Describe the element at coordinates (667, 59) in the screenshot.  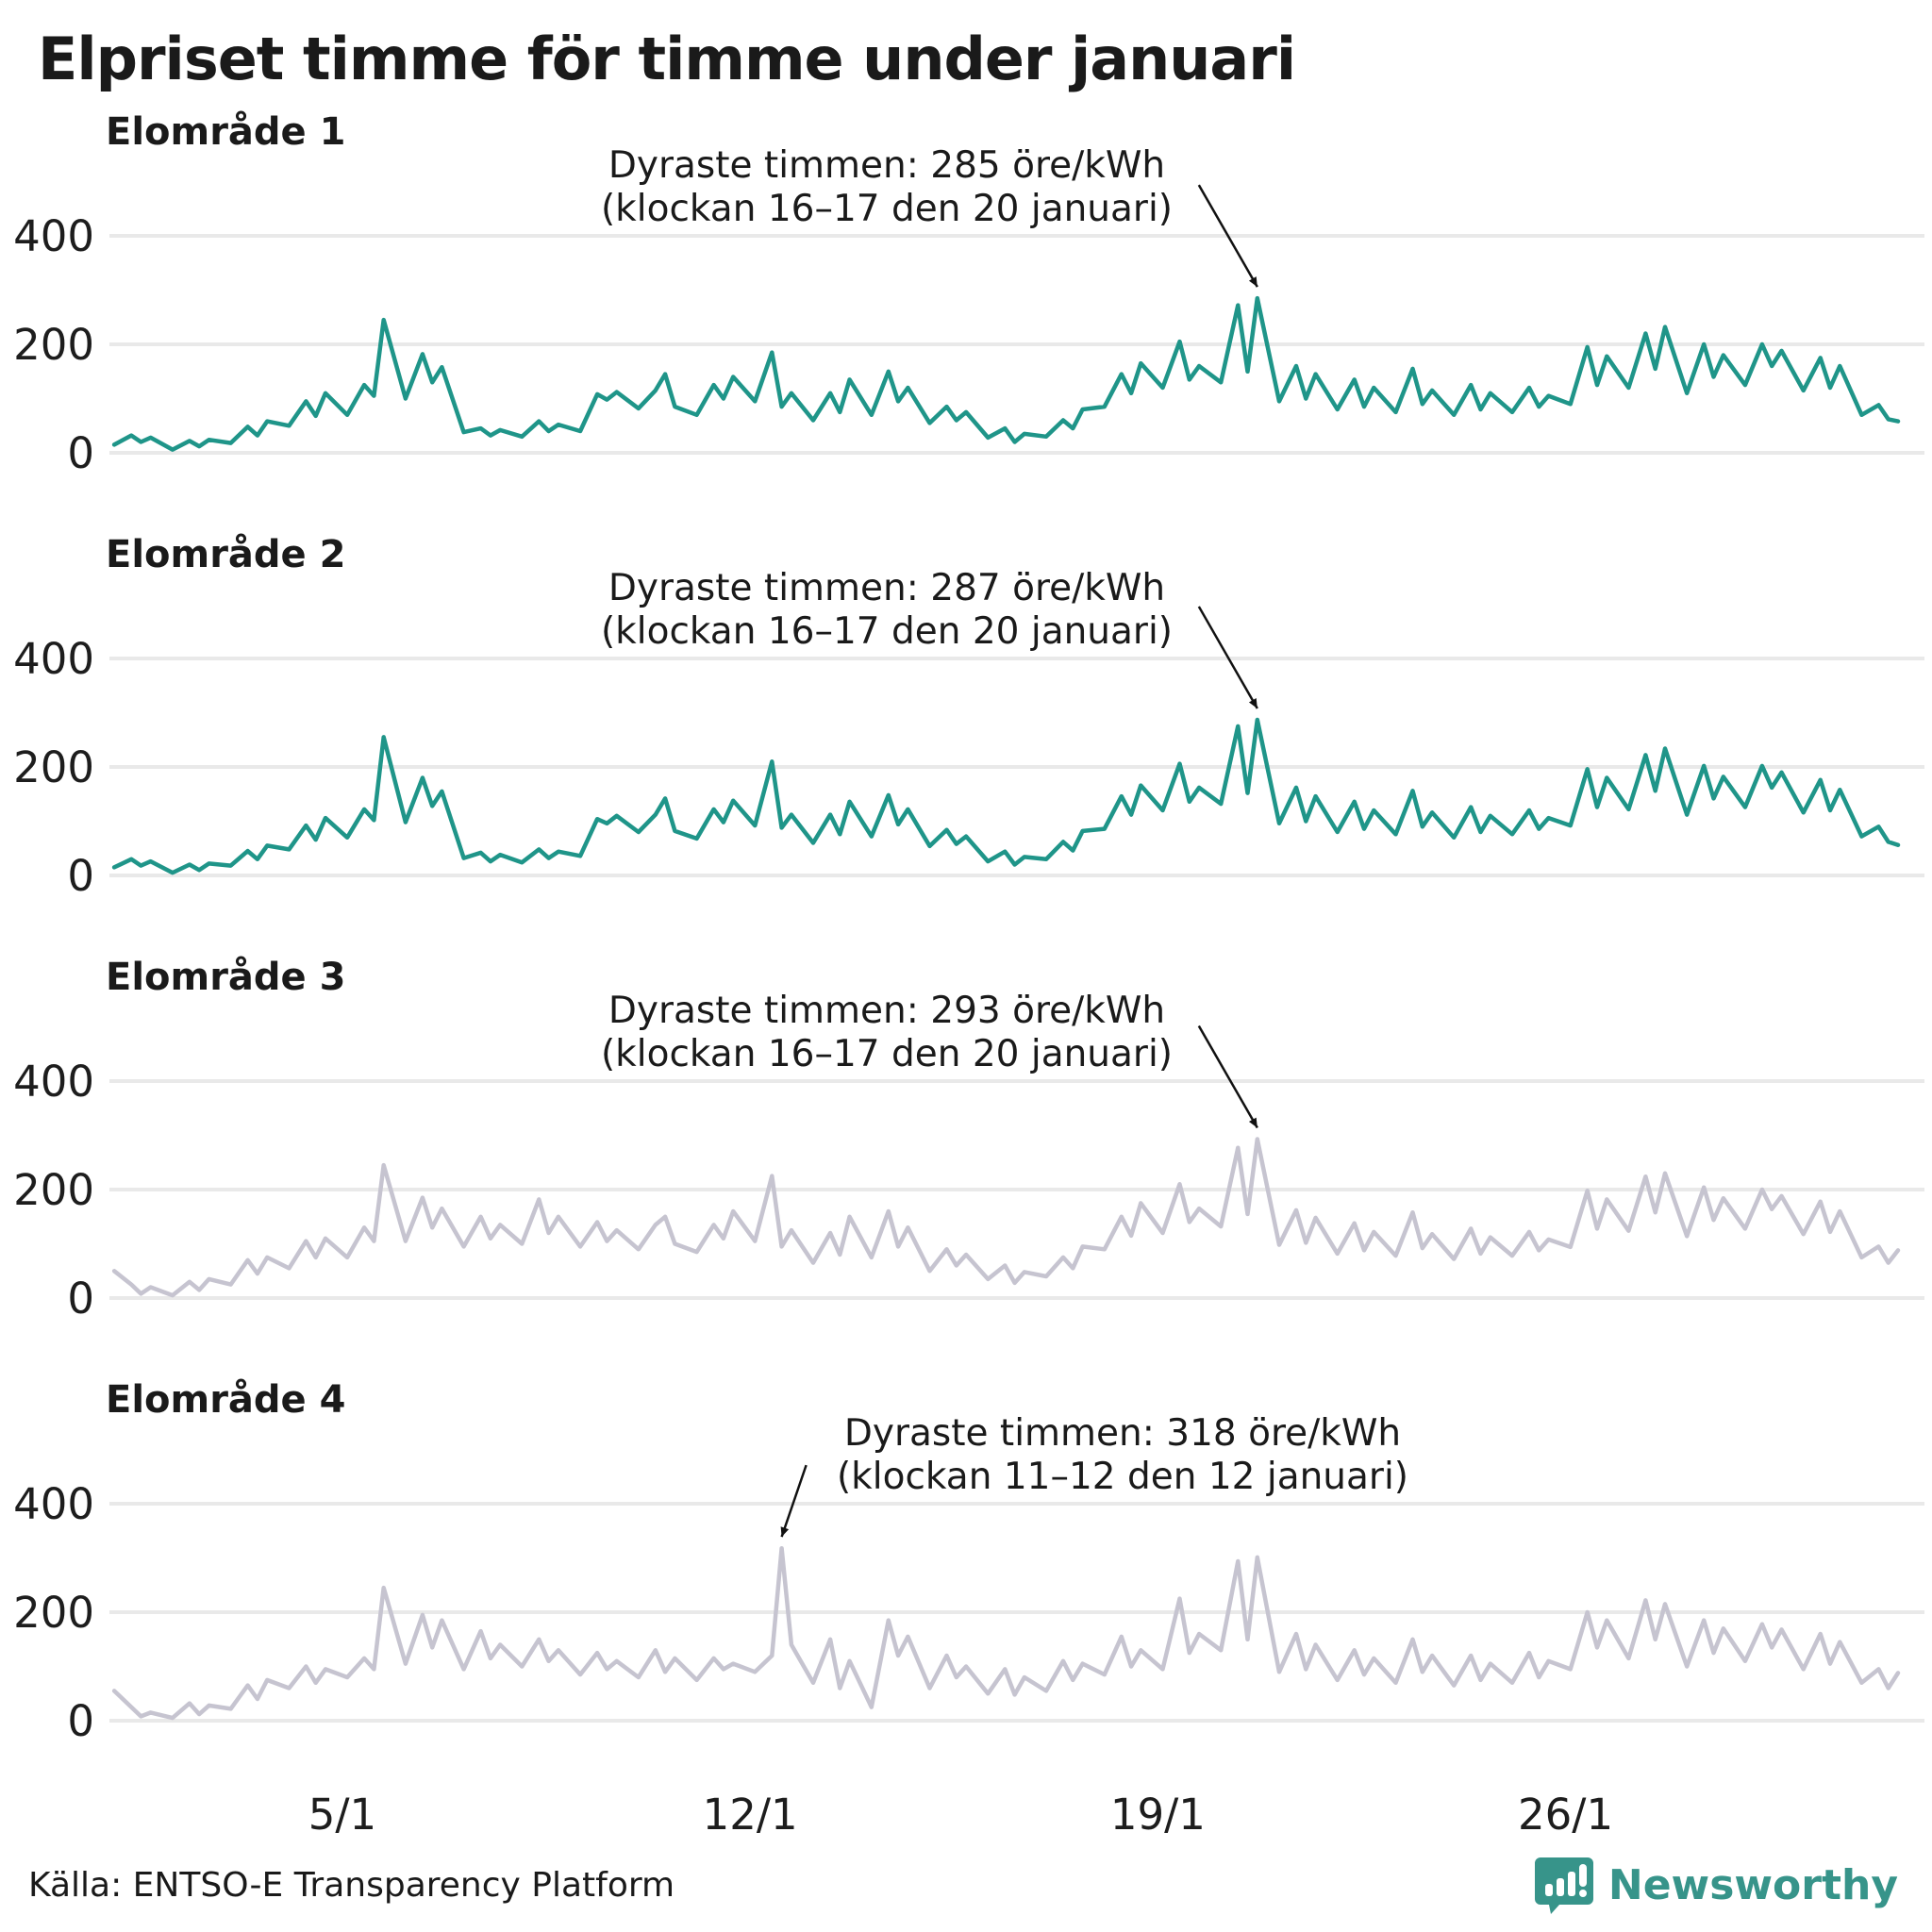
I see `page-title: Elpriset timme för timme under januari` at that location.